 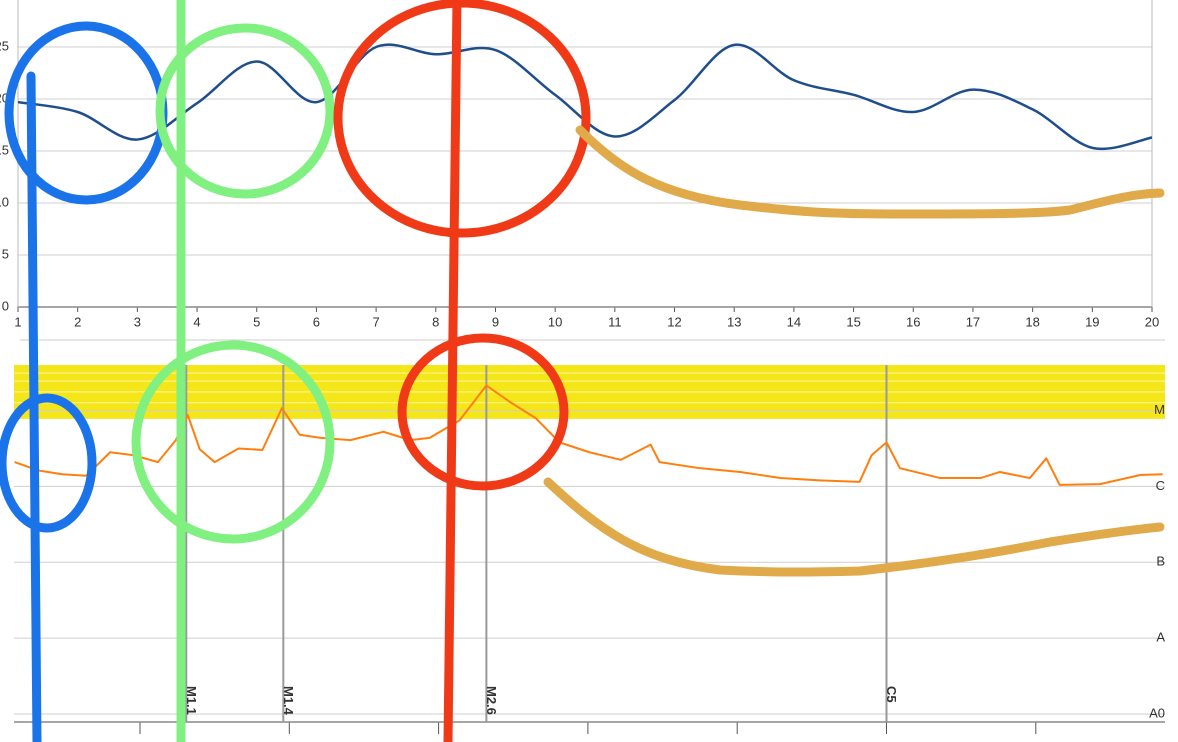 What do you see at coordinates (288, 701) in the screenshot?
I see `marker-label: M1.4` at bounding box center [288, 701].